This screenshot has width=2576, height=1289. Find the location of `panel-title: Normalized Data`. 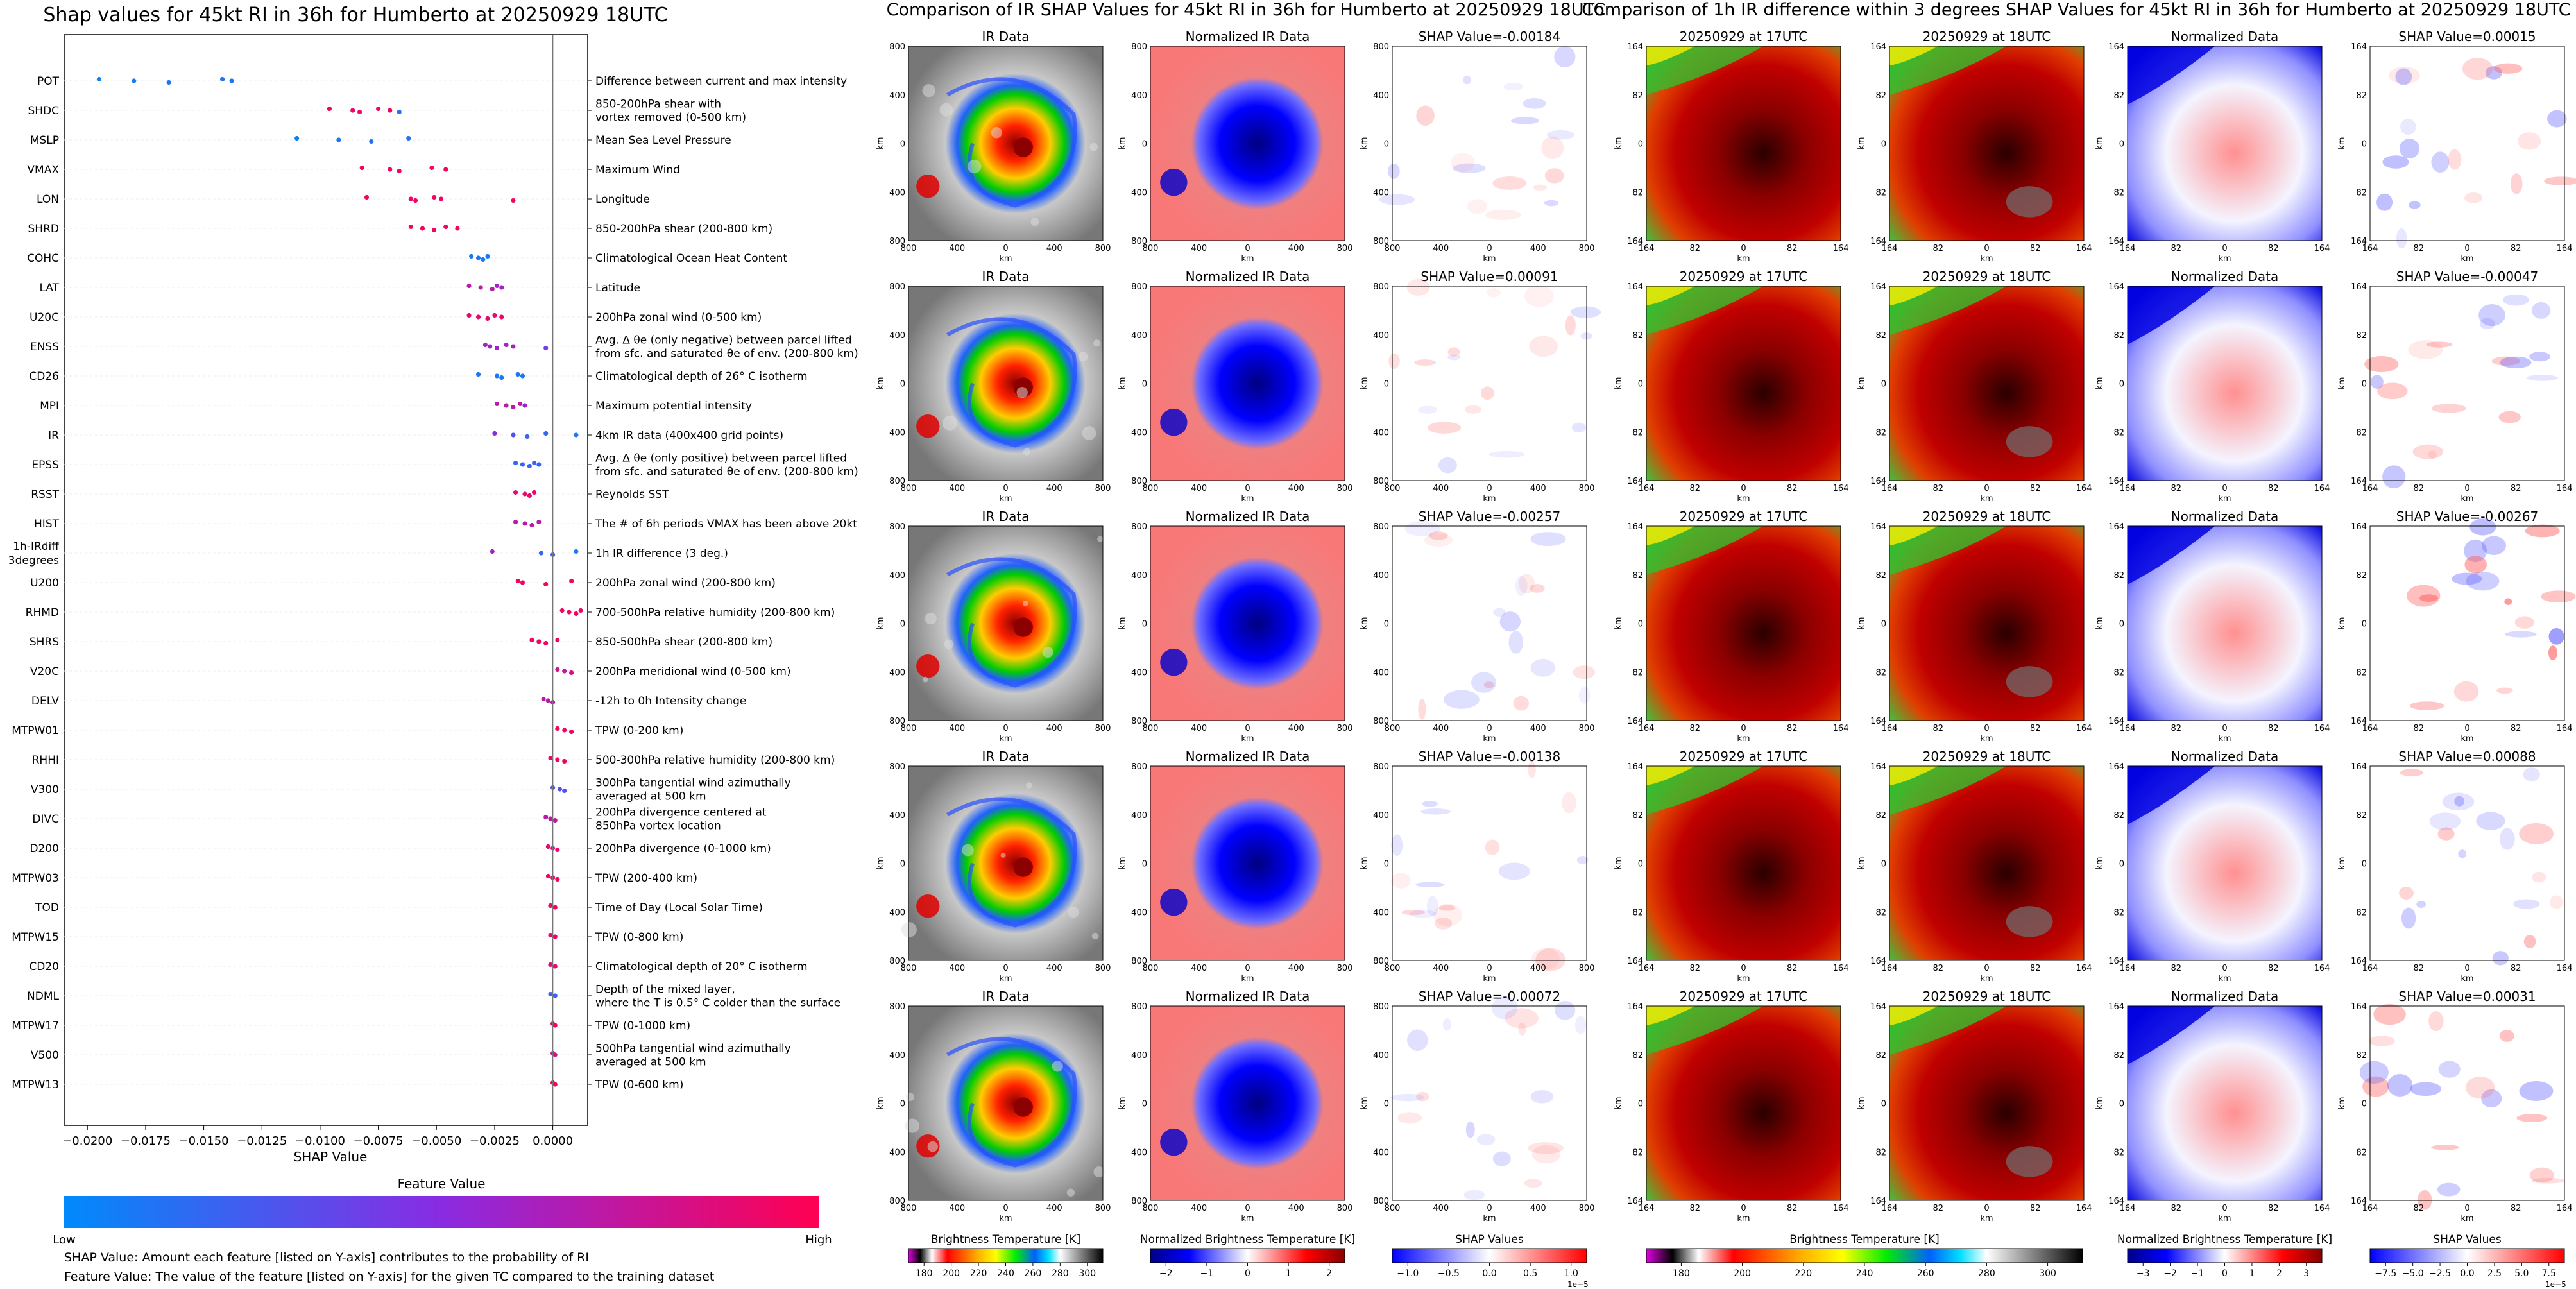

panel-title: Normalized Data is located at coordinates (2225, 516).